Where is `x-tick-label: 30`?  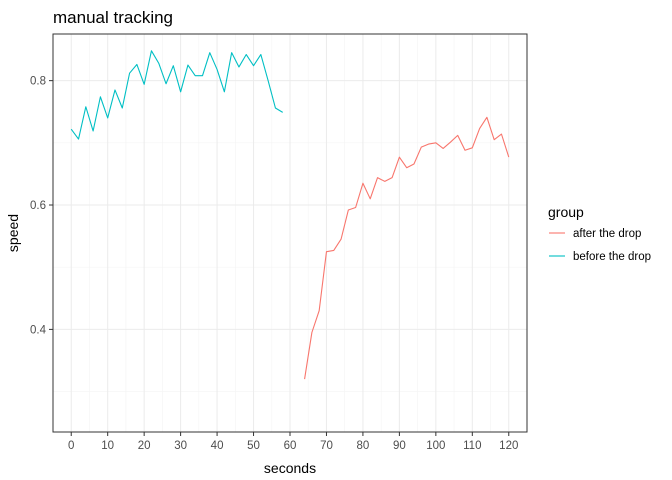 x-tick-label: 30 is located at coordinates (180, 446).